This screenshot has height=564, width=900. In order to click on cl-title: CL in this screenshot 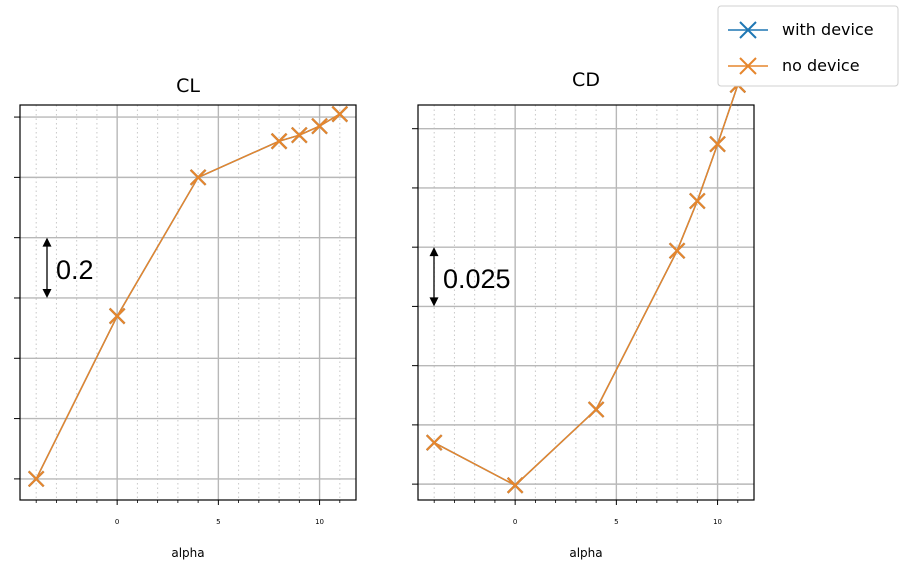, I will do `click(188, 86)`.